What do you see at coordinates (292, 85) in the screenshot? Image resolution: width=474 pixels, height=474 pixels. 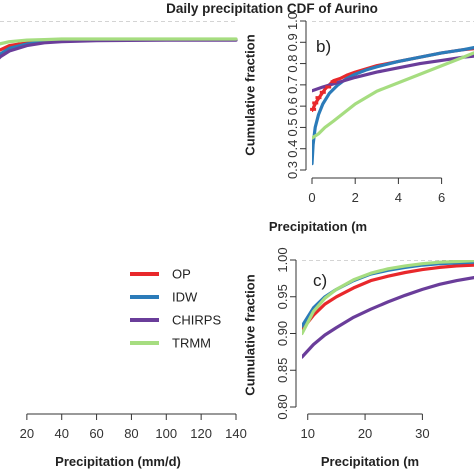 I see `y-tick-label: 0.7` at bounding box center [292, 85].